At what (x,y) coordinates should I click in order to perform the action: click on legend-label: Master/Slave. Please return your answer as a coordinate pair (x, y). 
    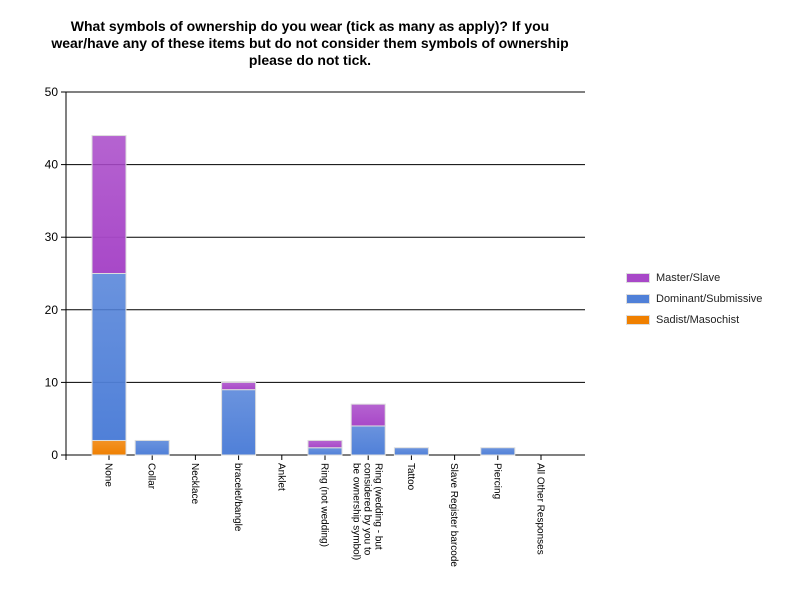
    Looking at the image, I should click on (688, 277).